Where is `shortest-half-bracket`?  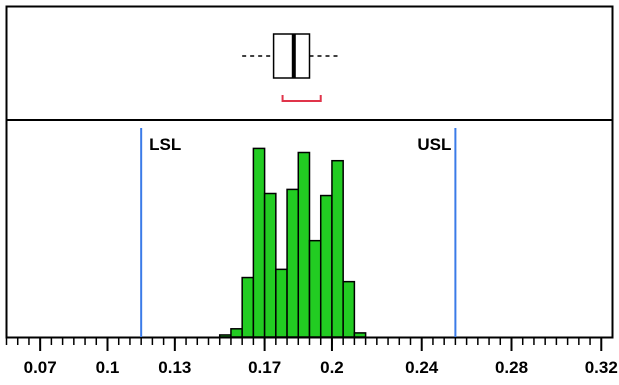
shortest-half-bracket is located at coordinates (301, 98).